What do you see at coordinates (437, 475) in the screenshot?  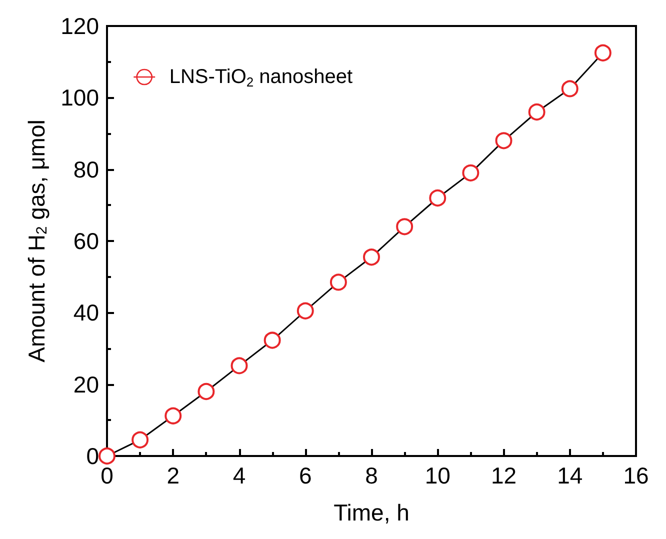 I see `x-tick-label: 10` at bounding box center [437, 475].